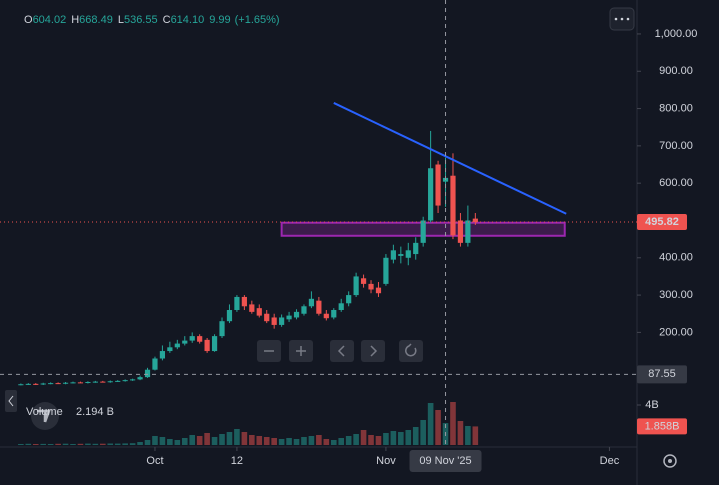 The width and height of the screenshot is (719, 485). What do you see at coordinates (676, 108) in the screenshot?
I see `y-tick-label: 800.00` at bounding box center [676, 108].